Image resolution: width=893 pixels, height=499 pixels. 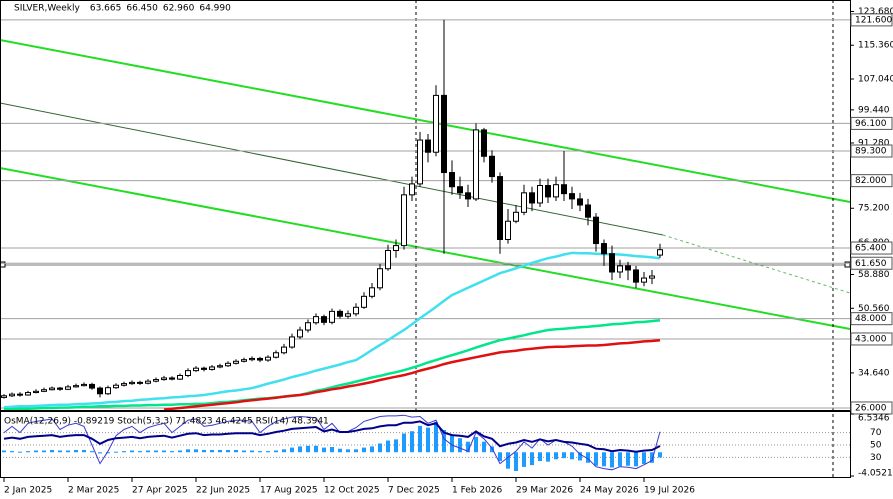 I want to click on x-tick-label: 17 Aug 2025, so click(x=289, y=491).